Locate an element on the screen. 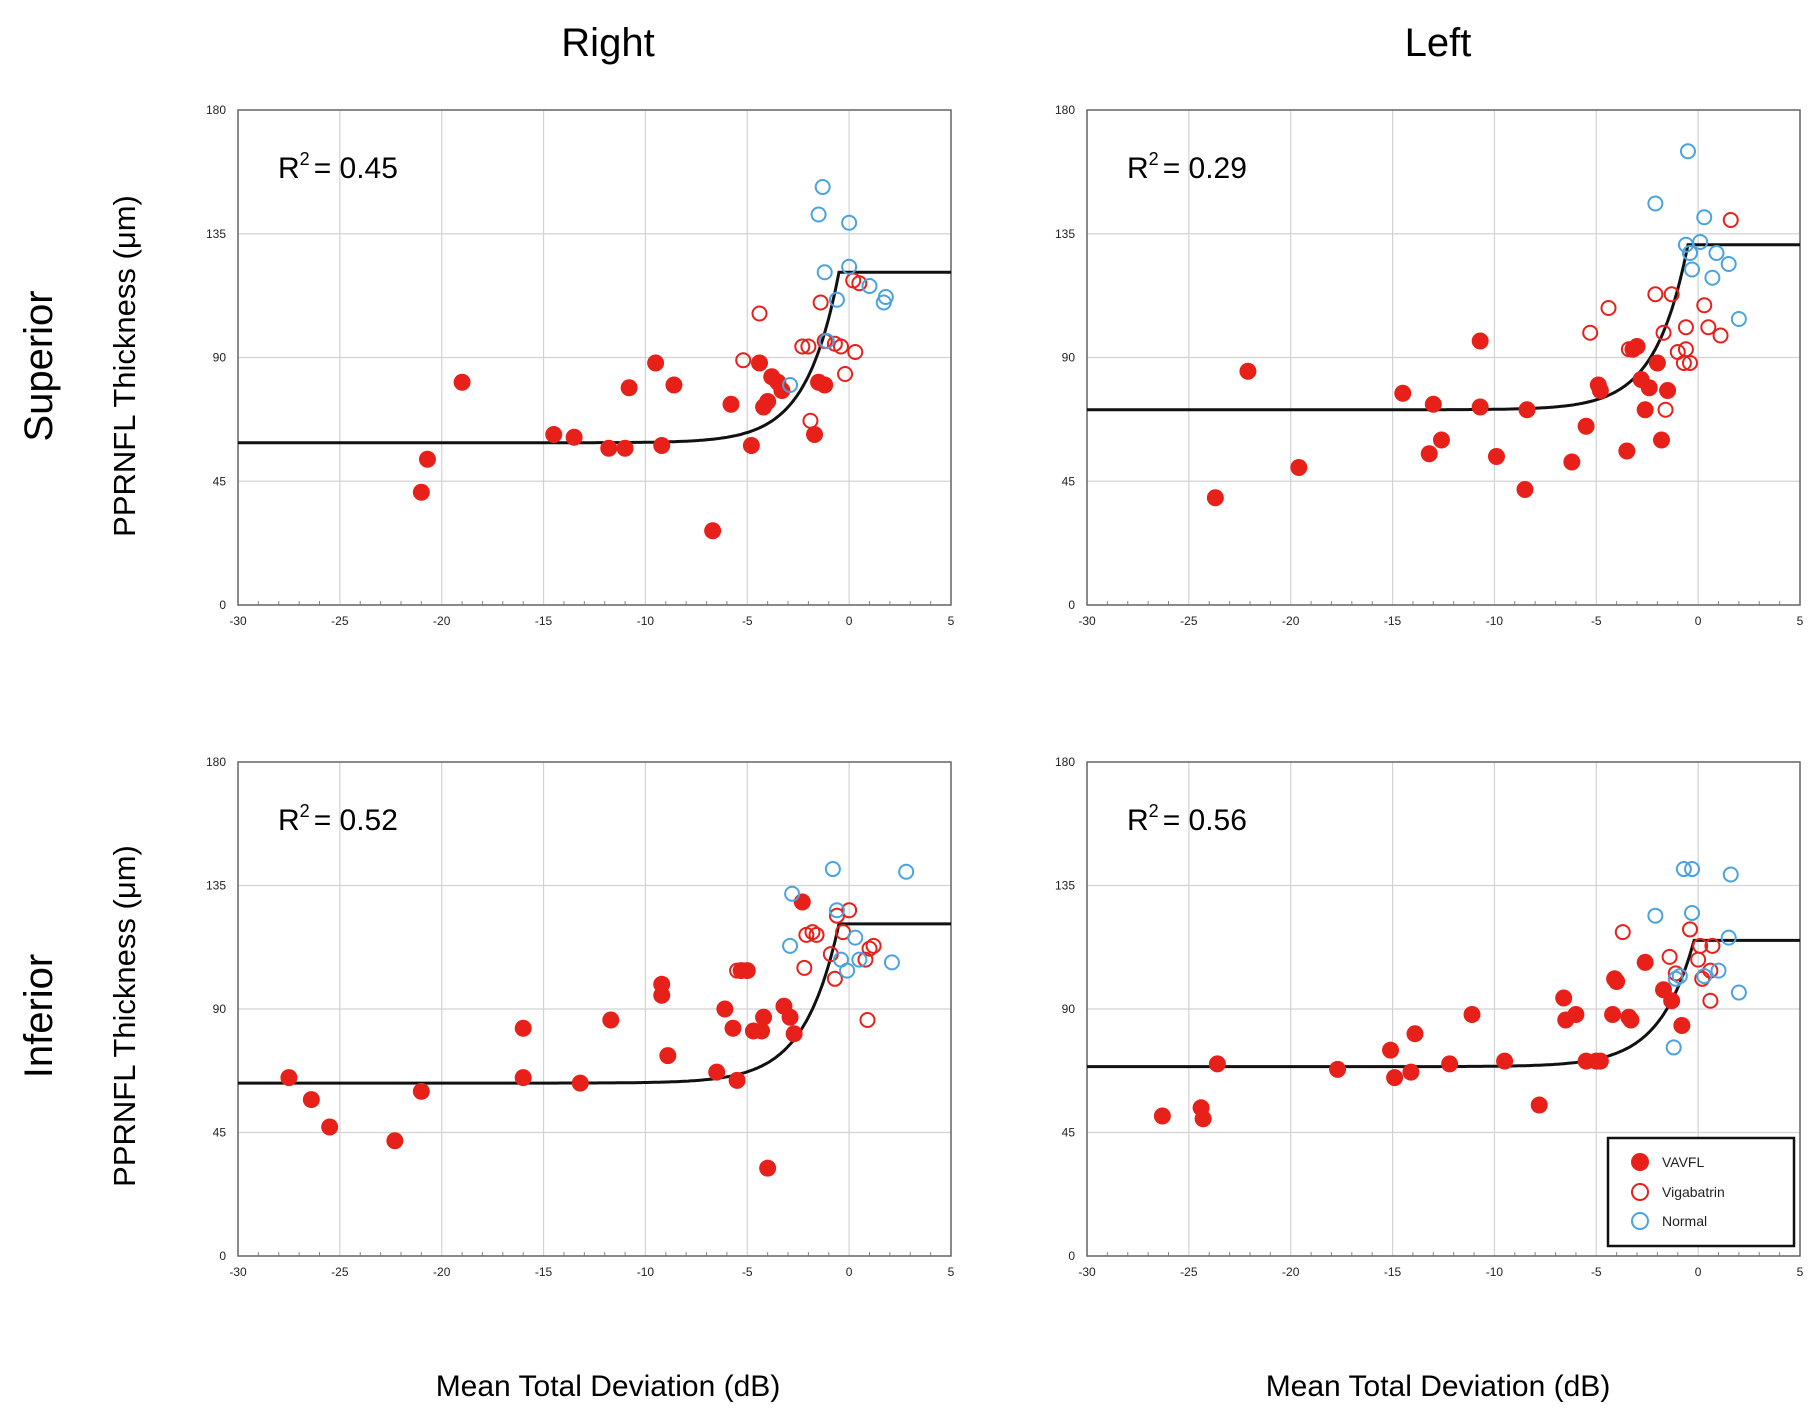  r-squared-value: = 0.29 is located at coordinates (1205, 168).